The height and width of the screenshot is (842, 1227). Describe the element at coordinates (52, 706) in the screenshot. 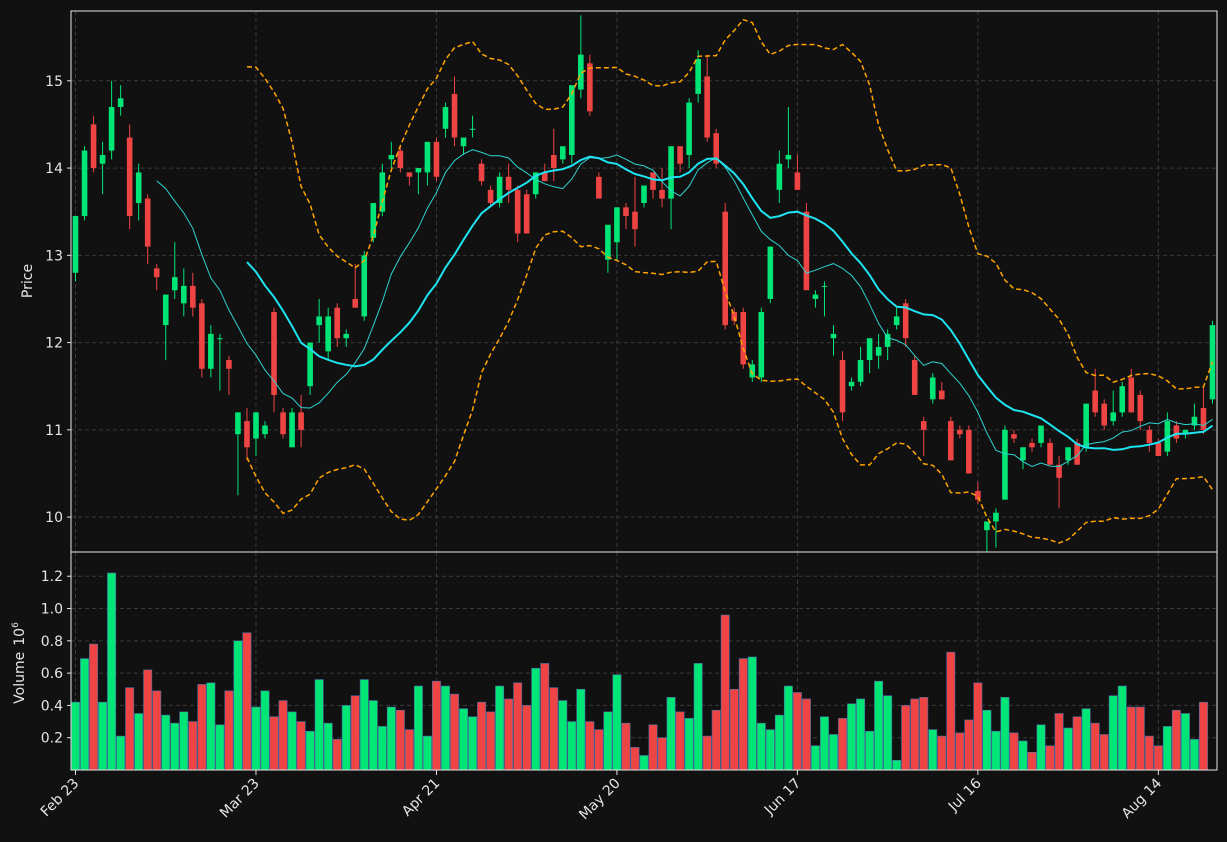

I see `volume-tick-label: 0.4` at that location.